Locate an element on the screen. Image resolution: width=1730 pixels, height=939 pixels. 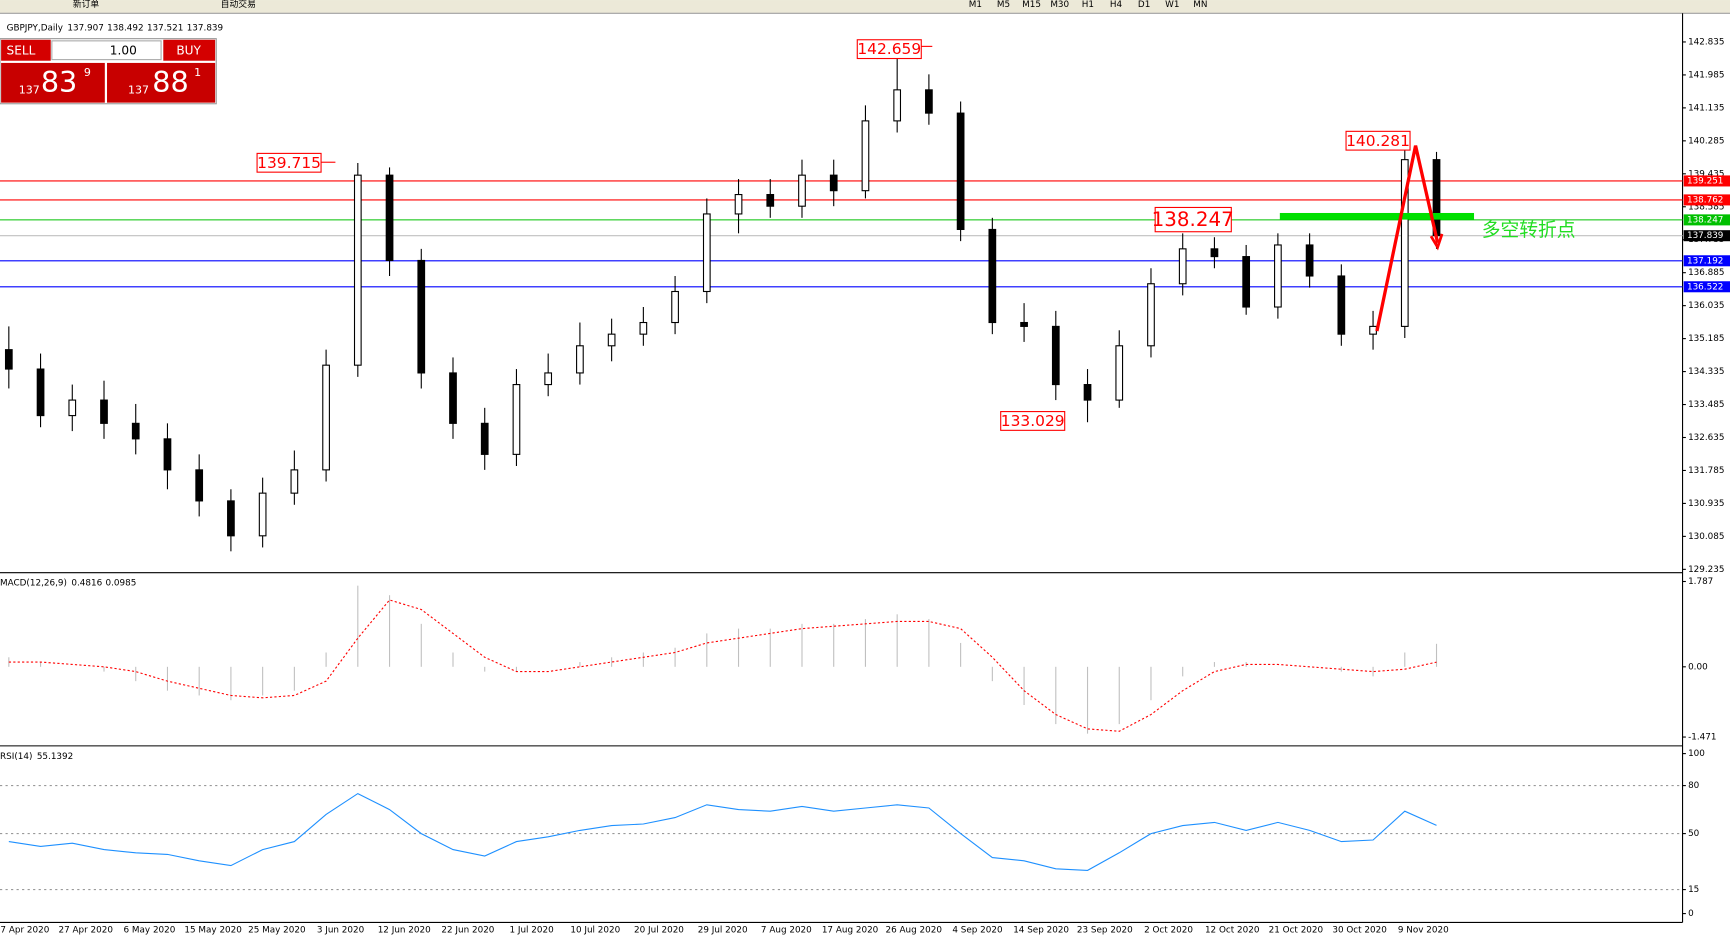
x-tick-label: 17 Apr 2020 is located at coordinates (25, 931).